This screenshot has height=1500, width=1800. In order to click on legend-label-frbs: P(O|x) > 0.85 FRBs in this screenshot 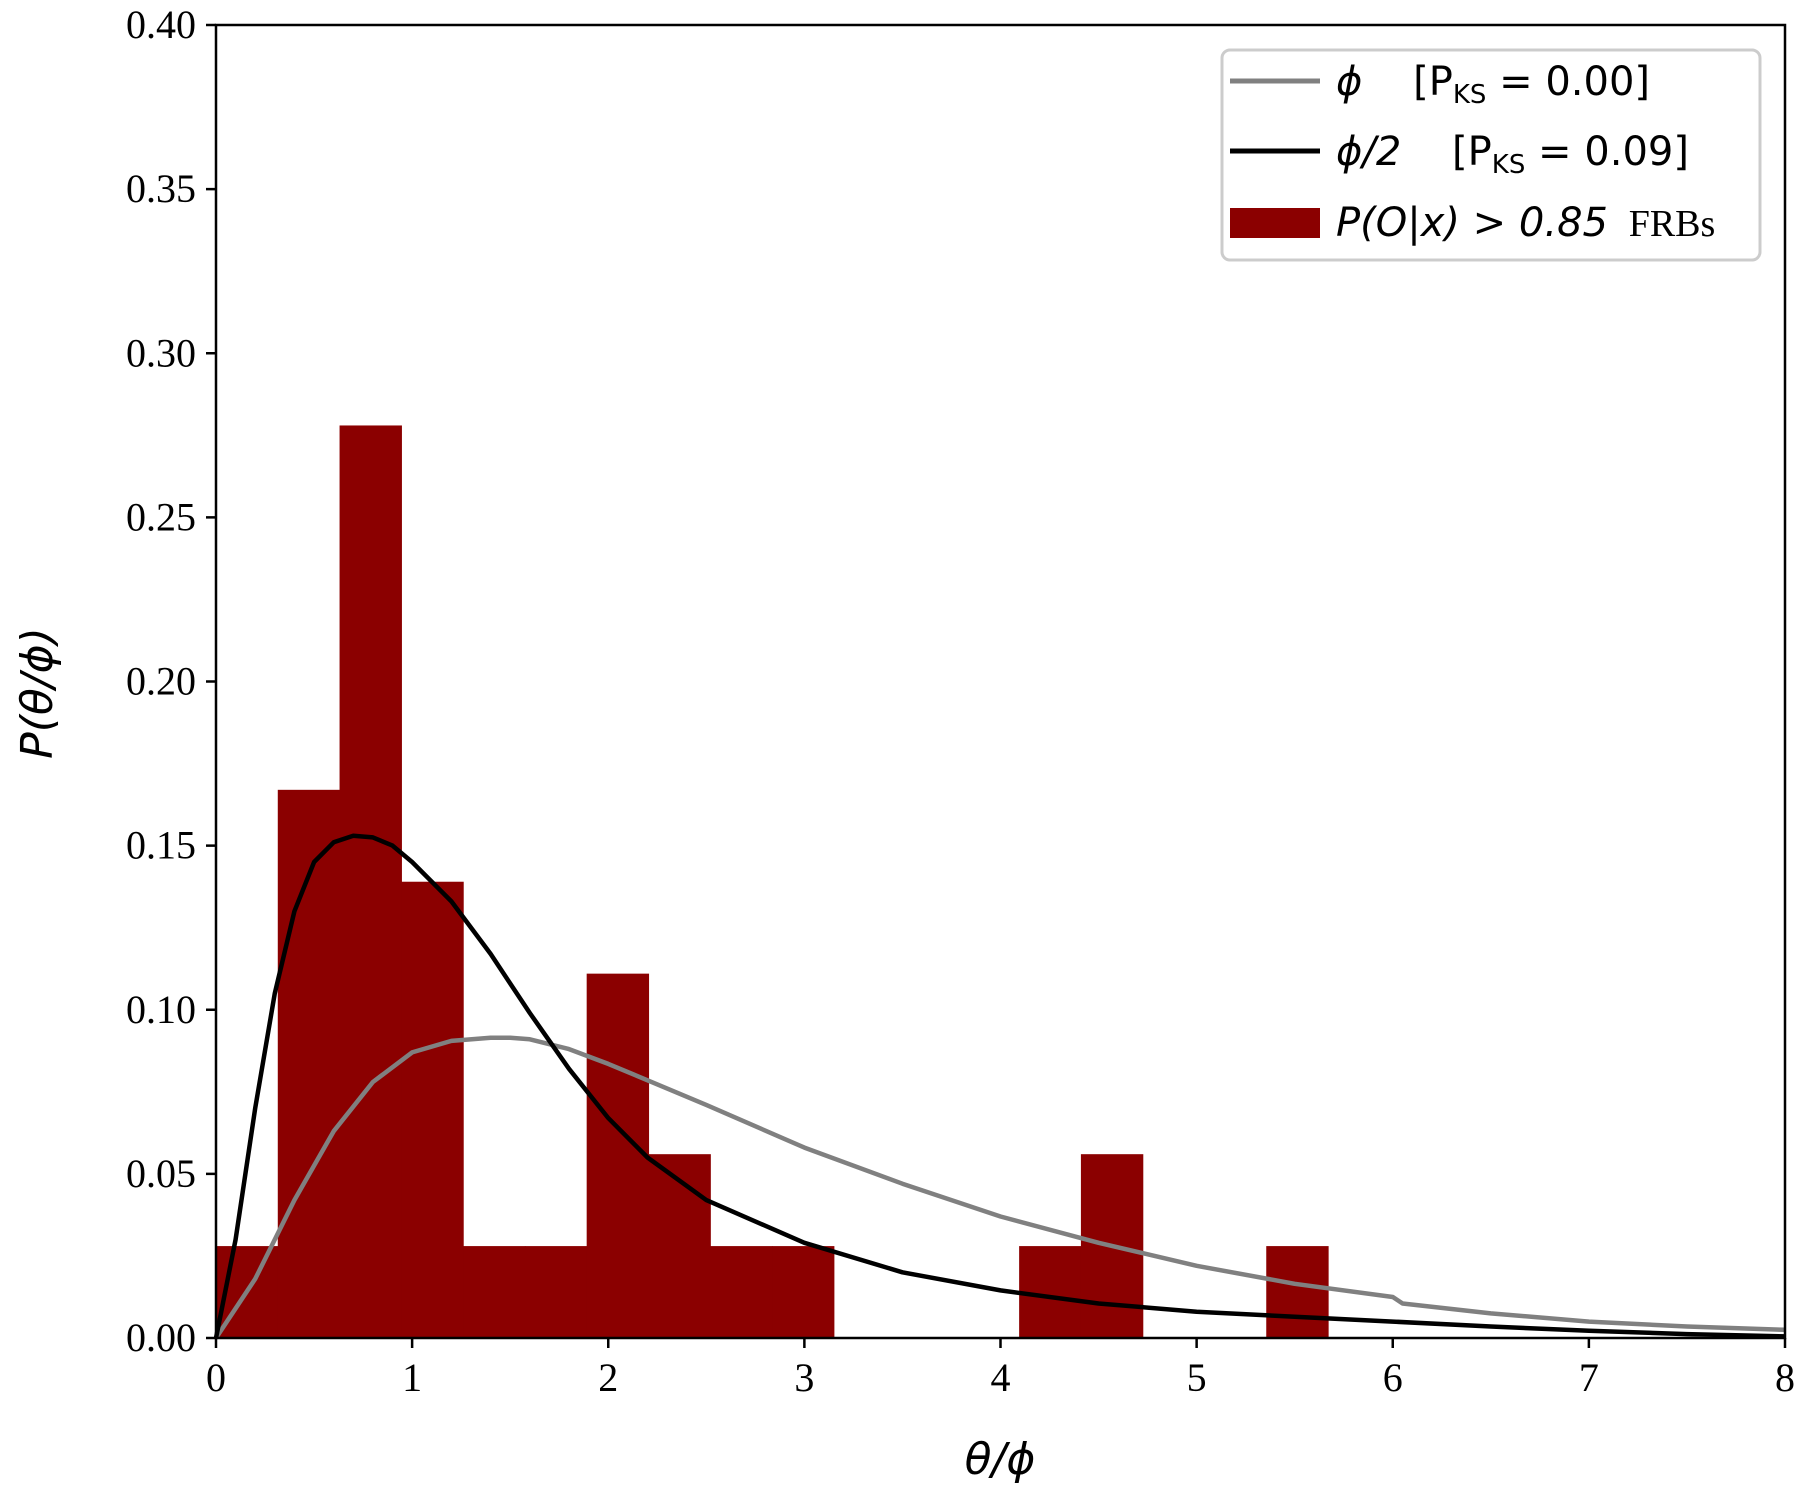, I will do `click(1525, 223)`.